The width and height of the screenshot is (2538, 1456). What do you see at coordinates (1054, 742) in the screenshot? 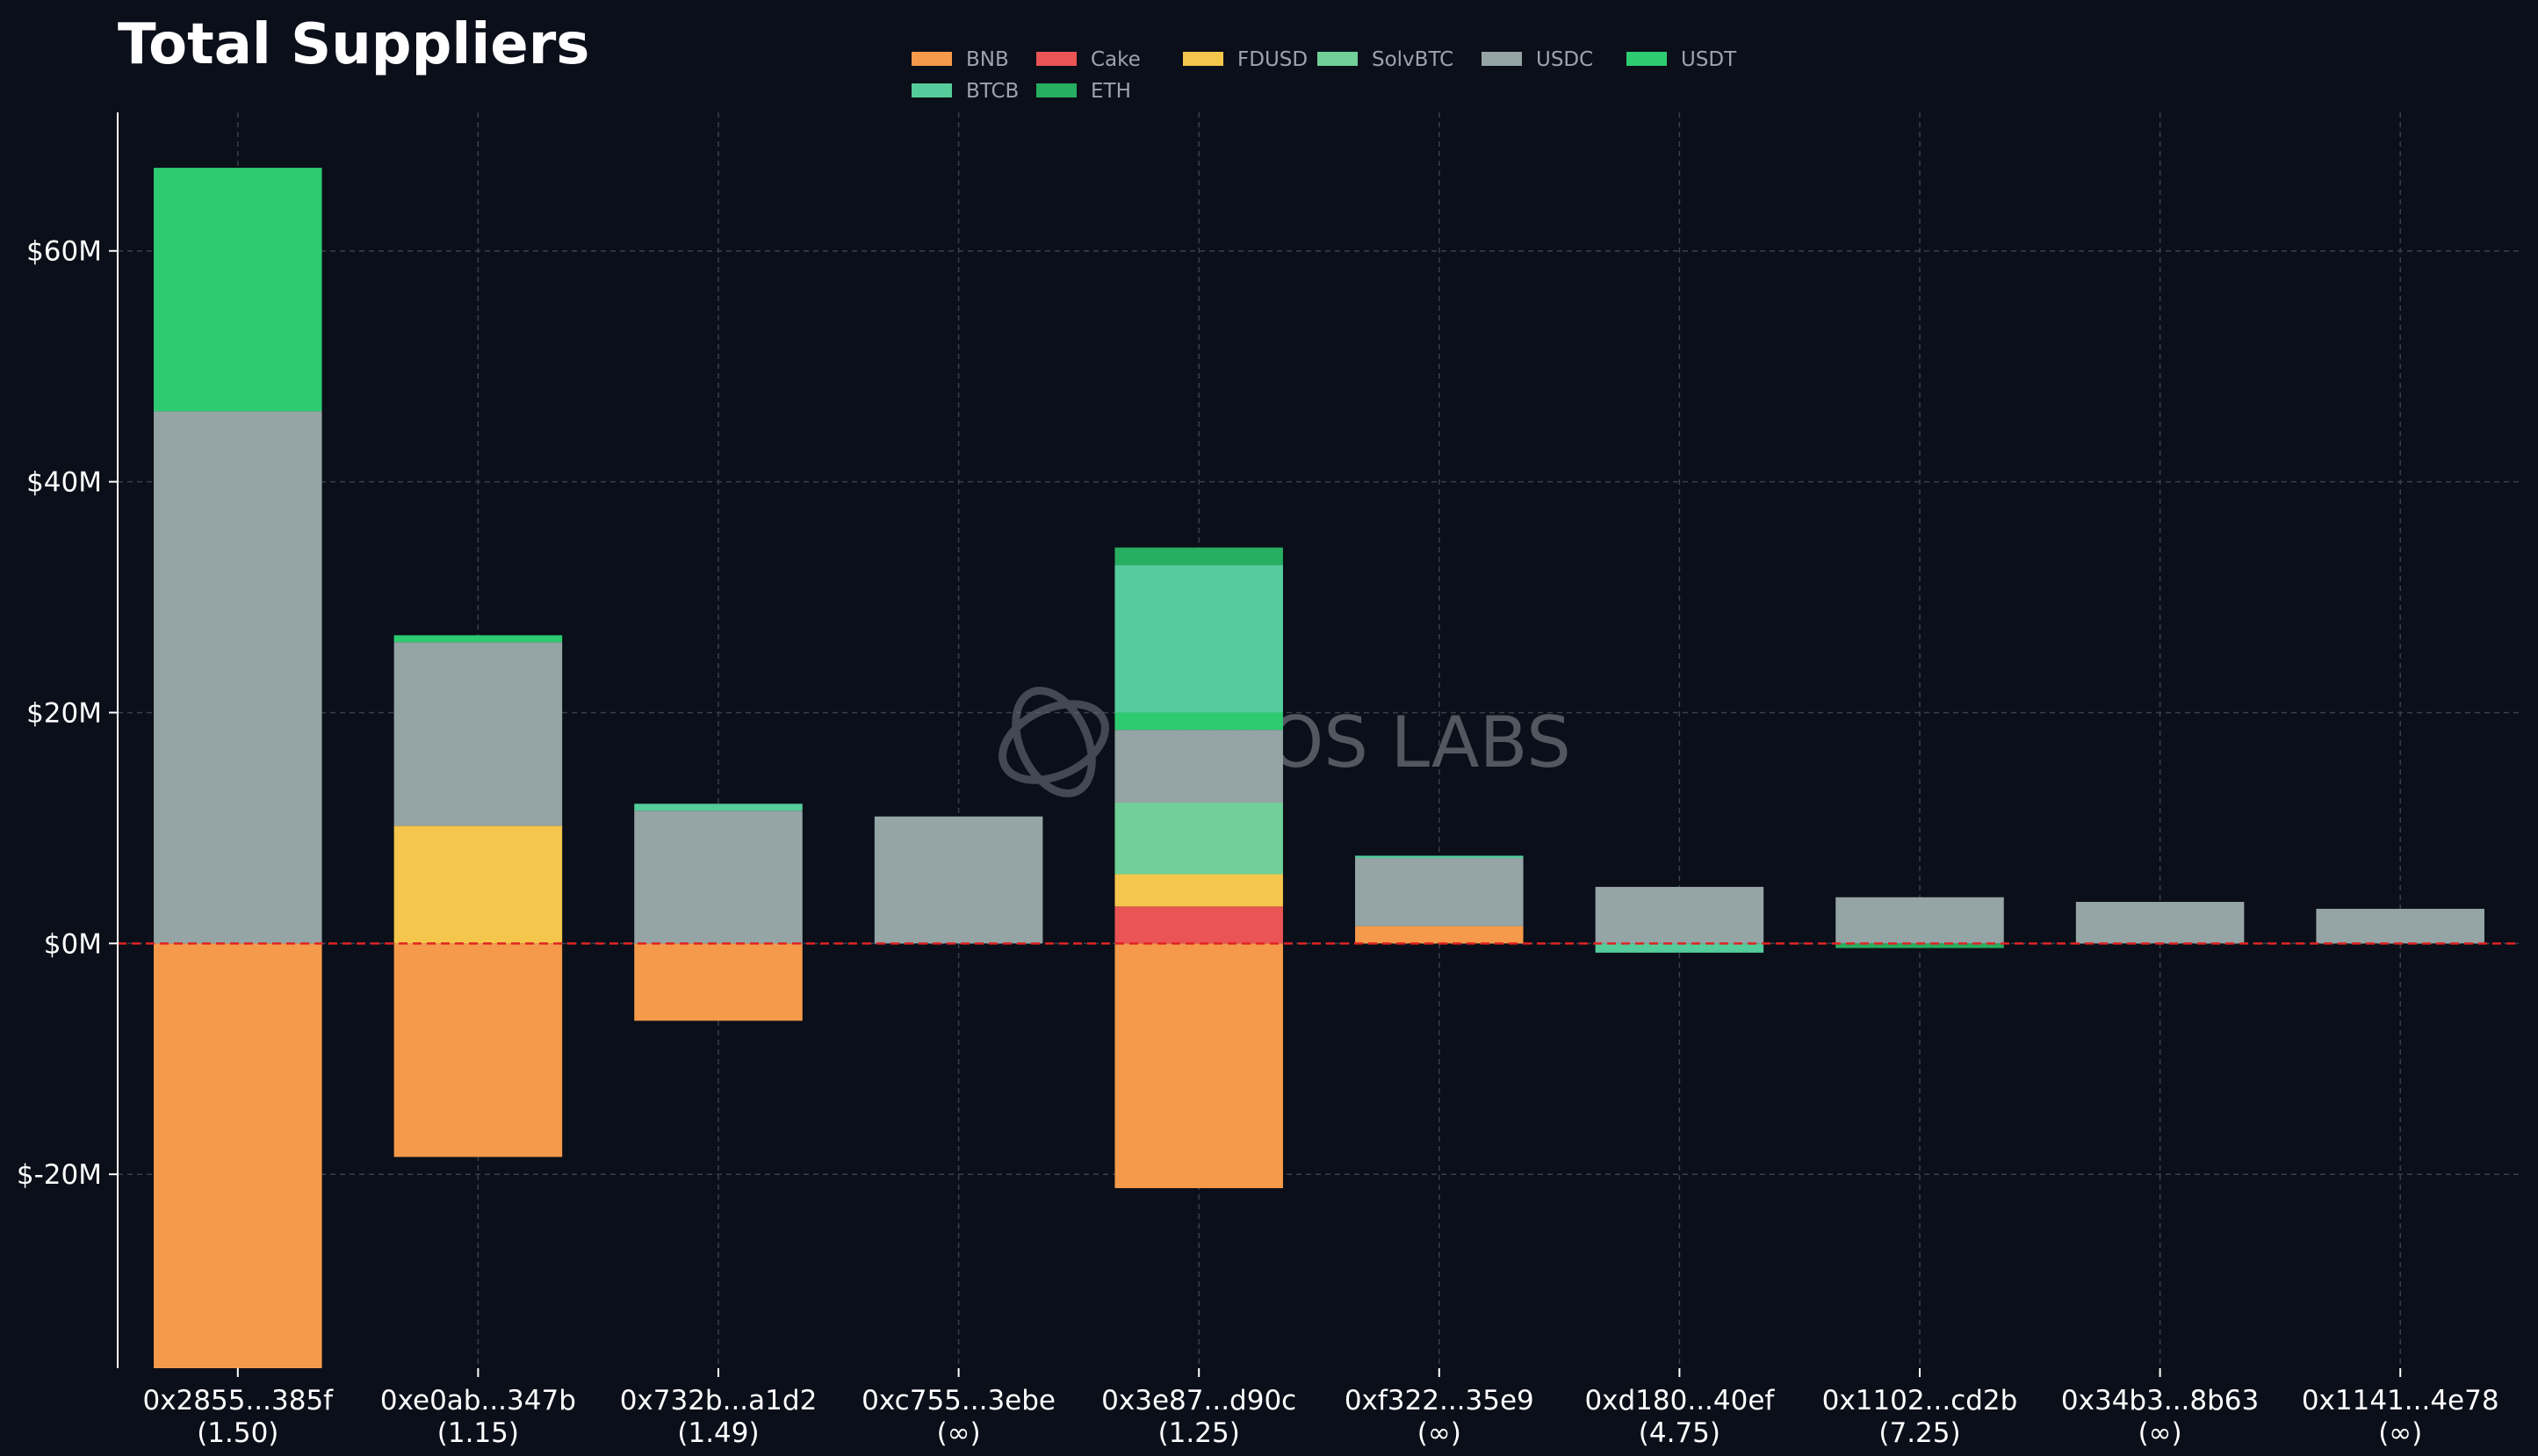
I see `chaos-labs-logo-icon` at bounding box center [1054, 742].